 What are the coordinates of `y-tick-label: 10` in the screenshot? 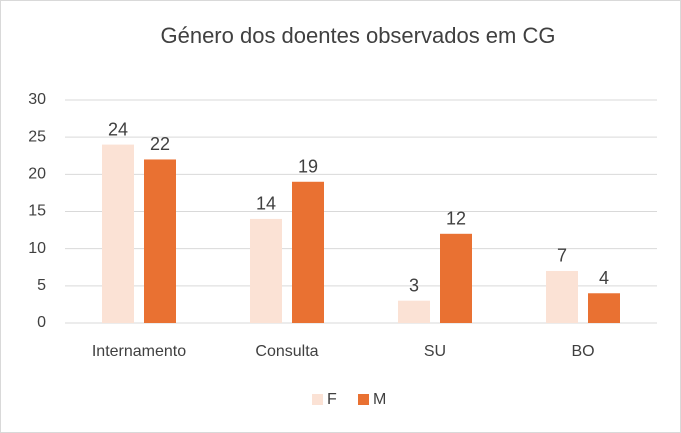 It's located at (37, 248).